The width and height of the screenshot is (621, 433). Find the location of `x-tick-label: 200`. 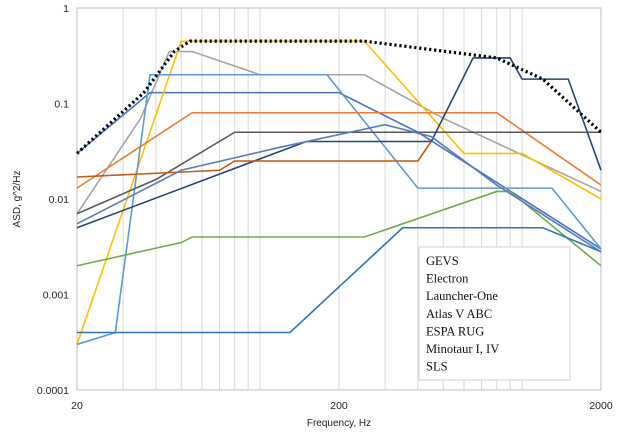

x-tick-label: 200 is located at coordinates (339, 406).